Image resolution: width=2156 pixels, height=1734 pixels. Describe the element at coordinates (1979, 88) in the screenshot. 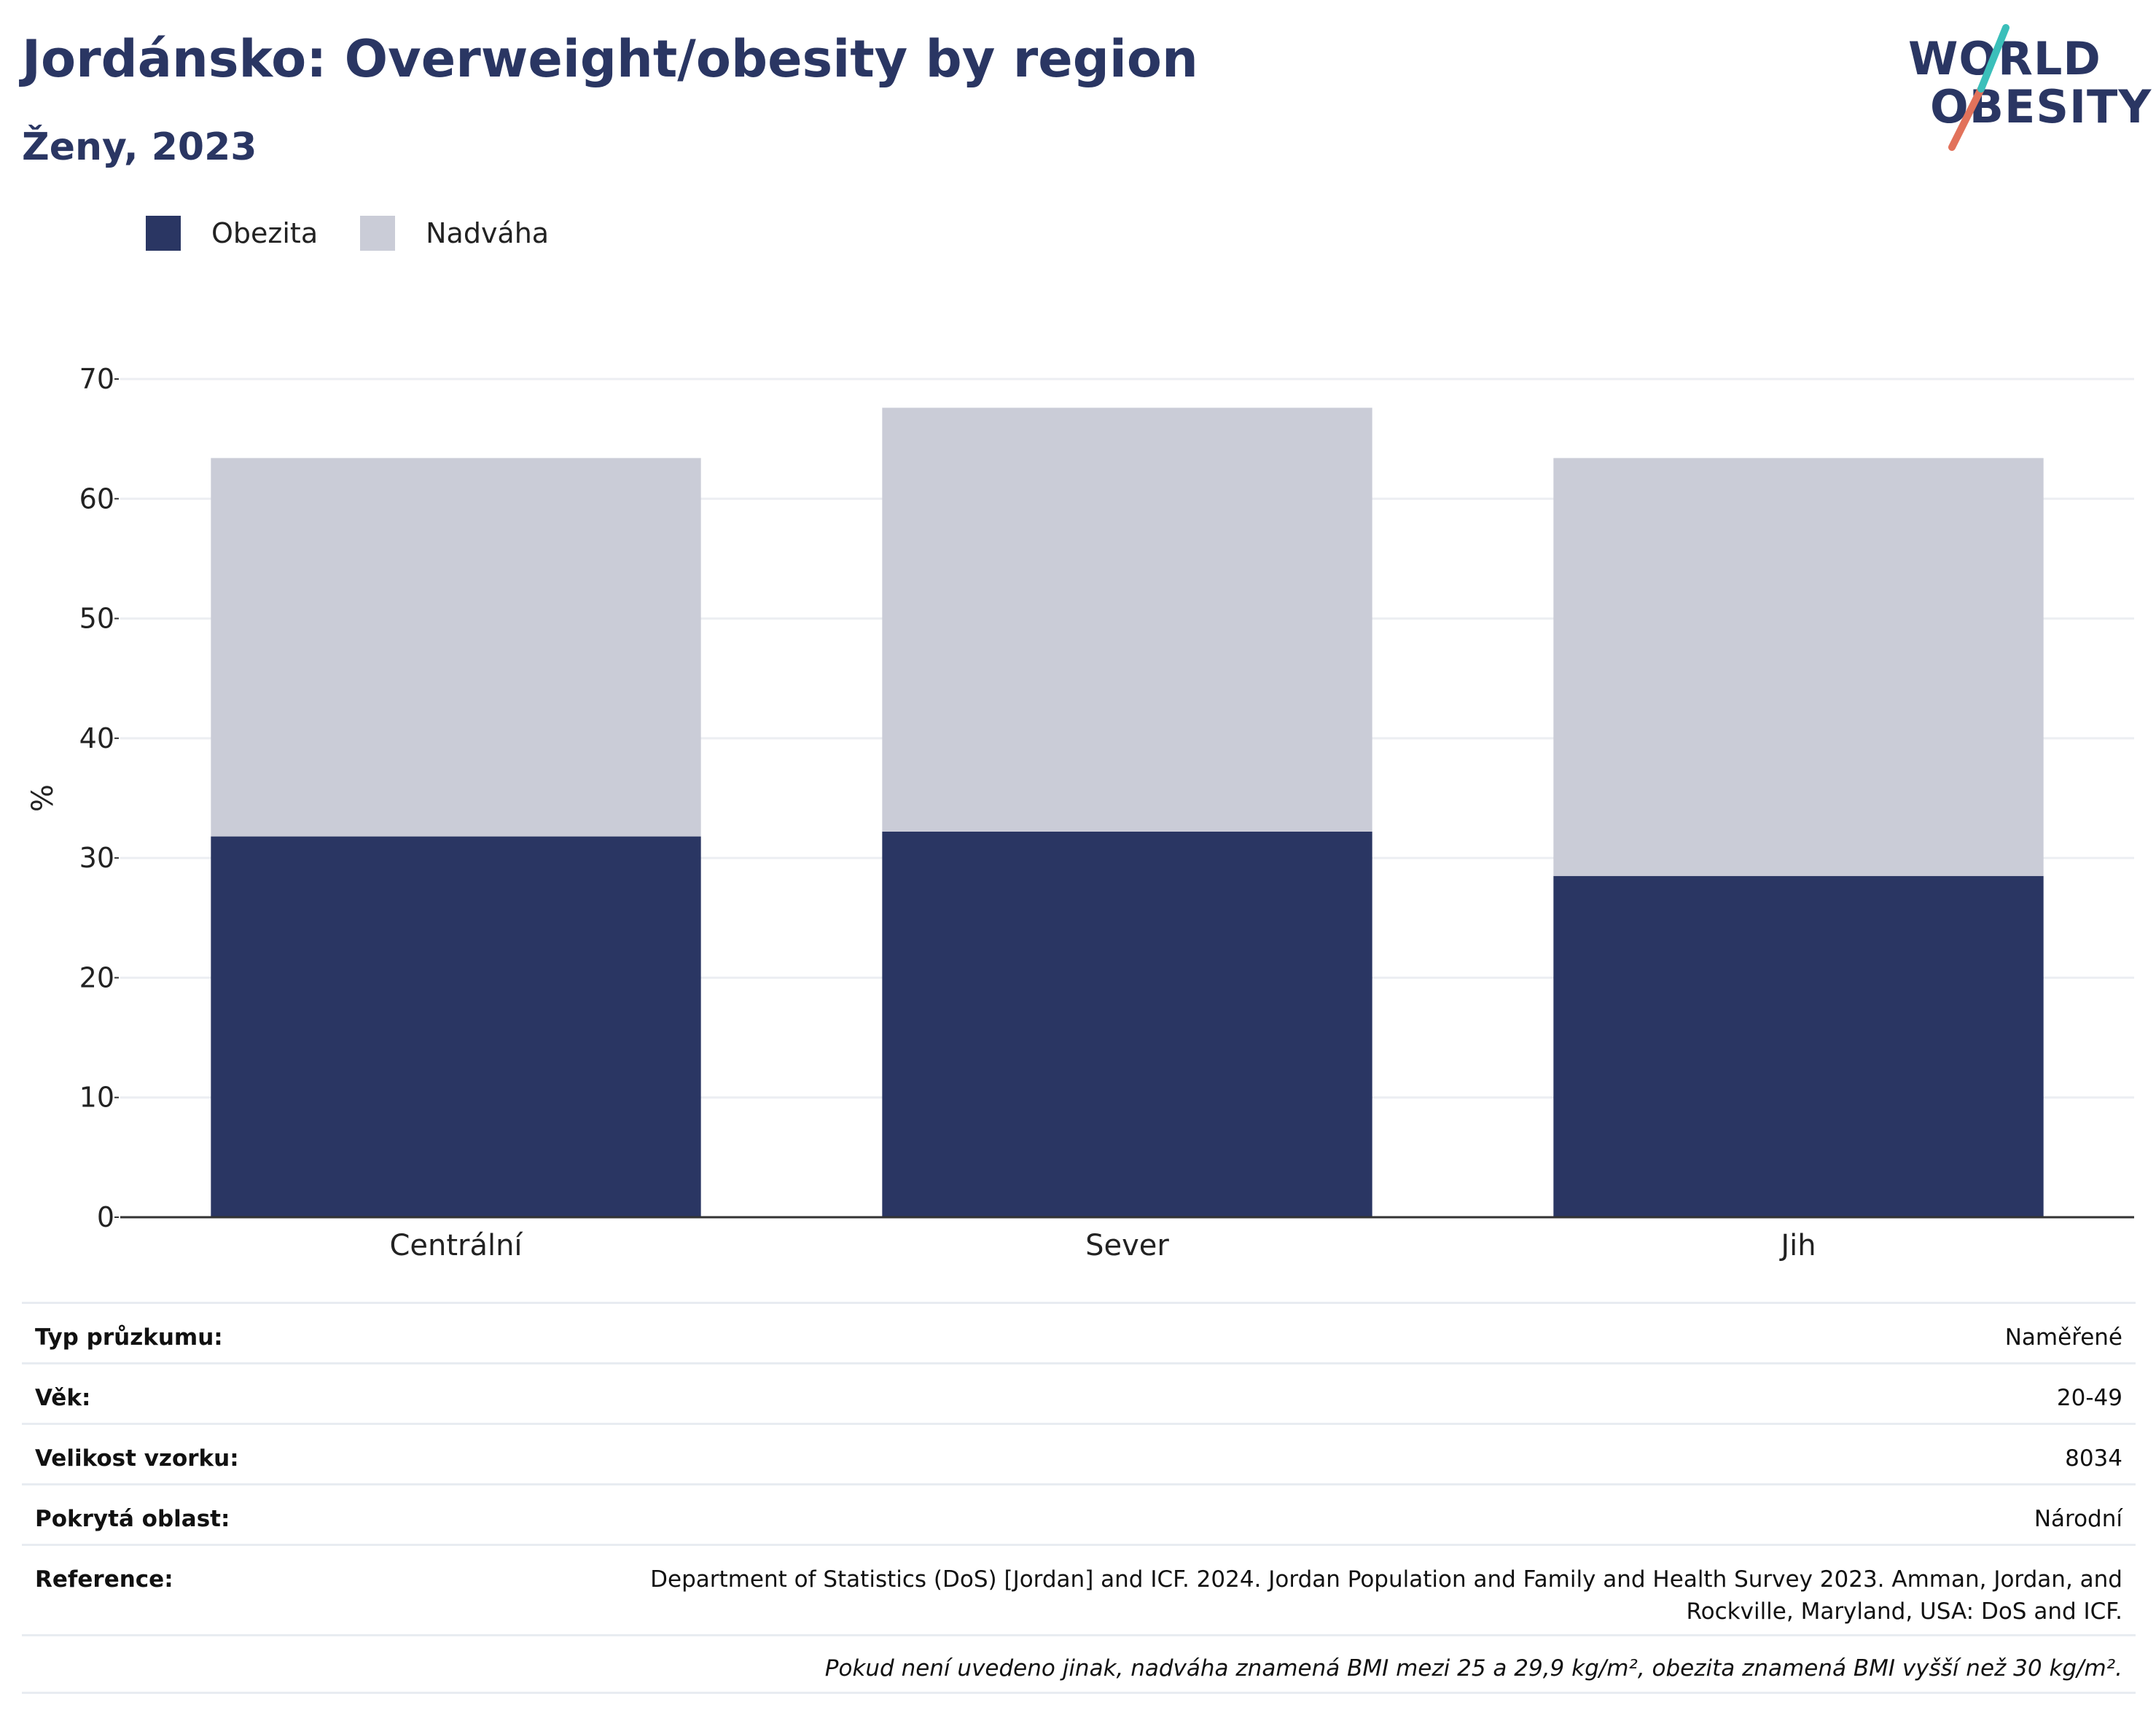

I see `logo-slash-icon` at that location.